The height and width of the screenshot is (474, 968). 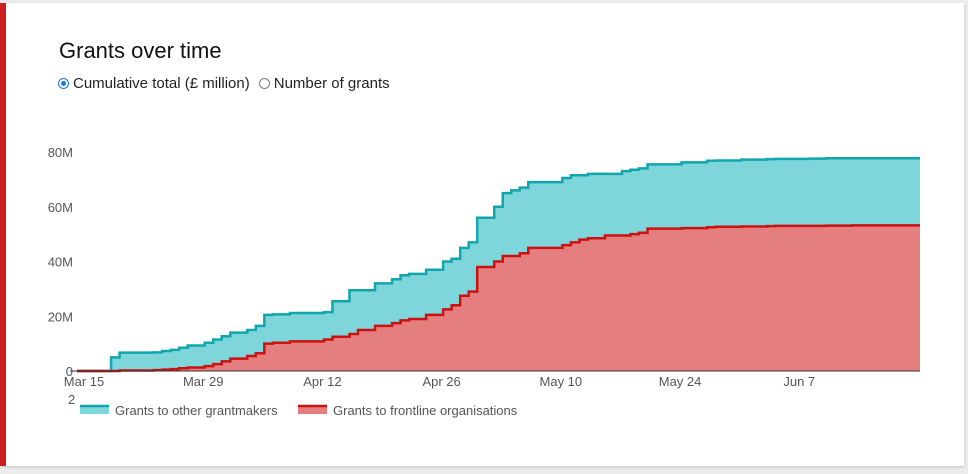 What do you see at coordinates (203, 381) in the screenshot?
I see `x-tick-label: Mar 29` at bounding box center [203, 381].